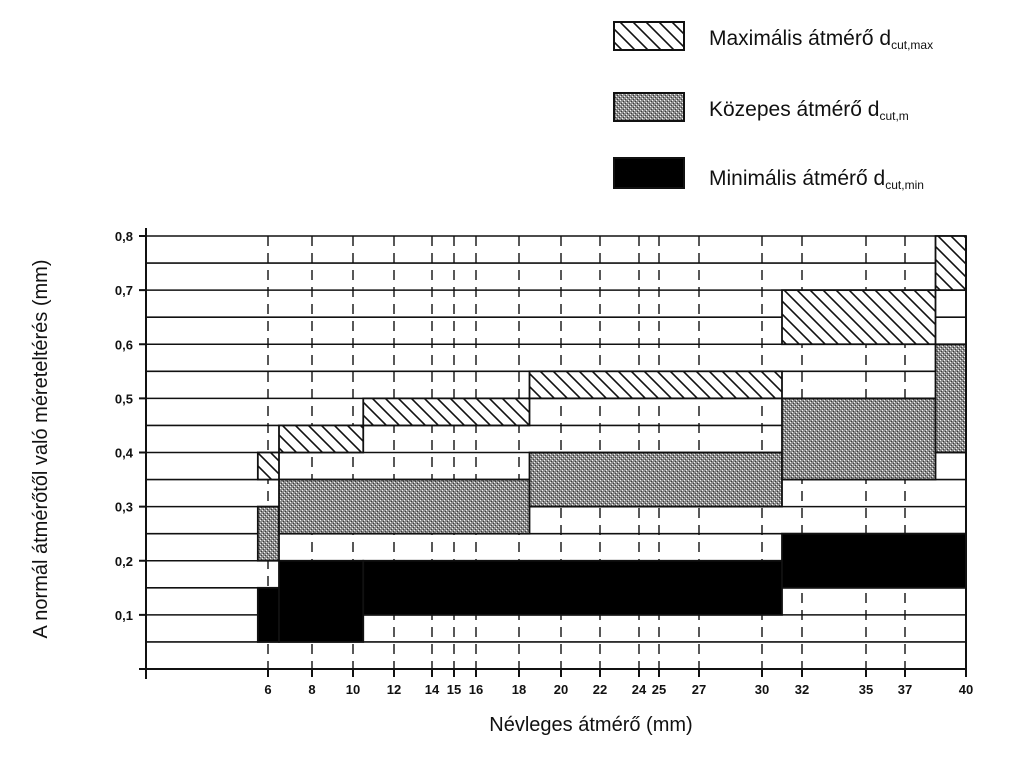 The height and width of the screenshot is (778, 1024). Describe the element at coordinates (311, 689) in the screenshot. I see `x-tick-label: 8` at that location.